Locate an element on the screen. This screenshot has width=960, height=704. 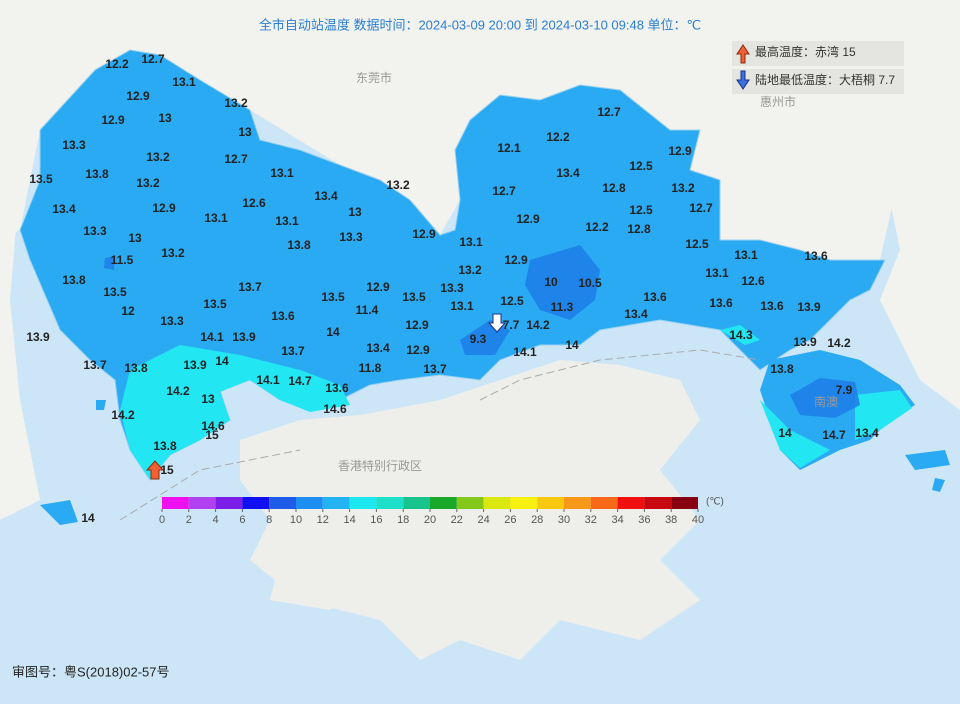
colorbar-label: 32 is located at coordinates (591, 520).